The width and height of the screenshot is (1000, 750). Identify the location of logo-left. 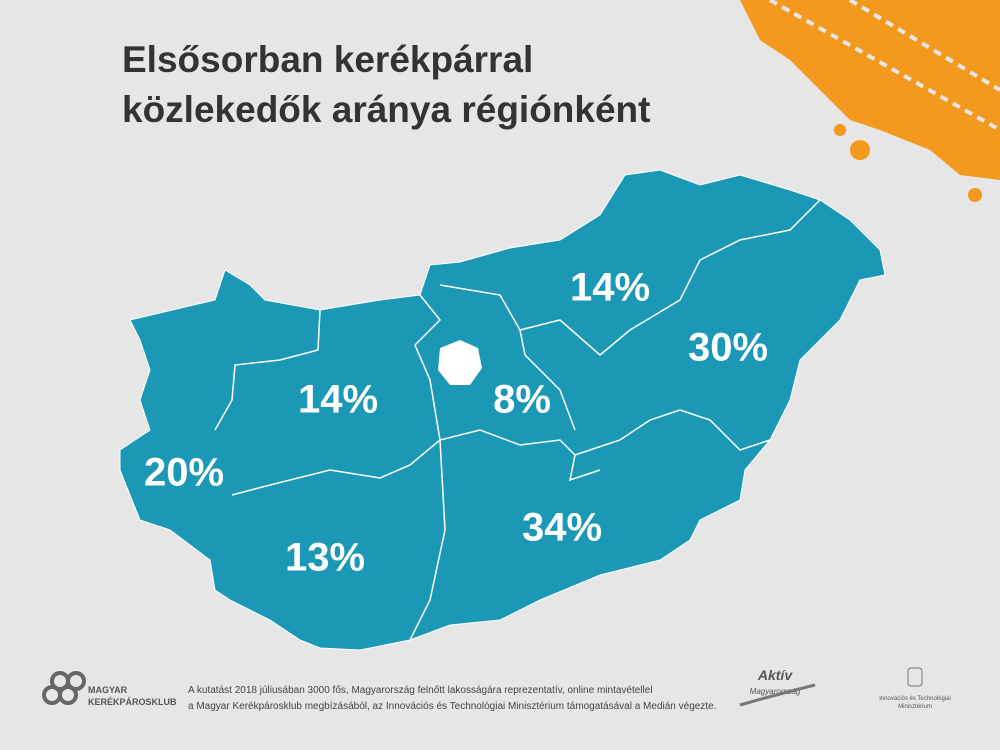
(64, 688).